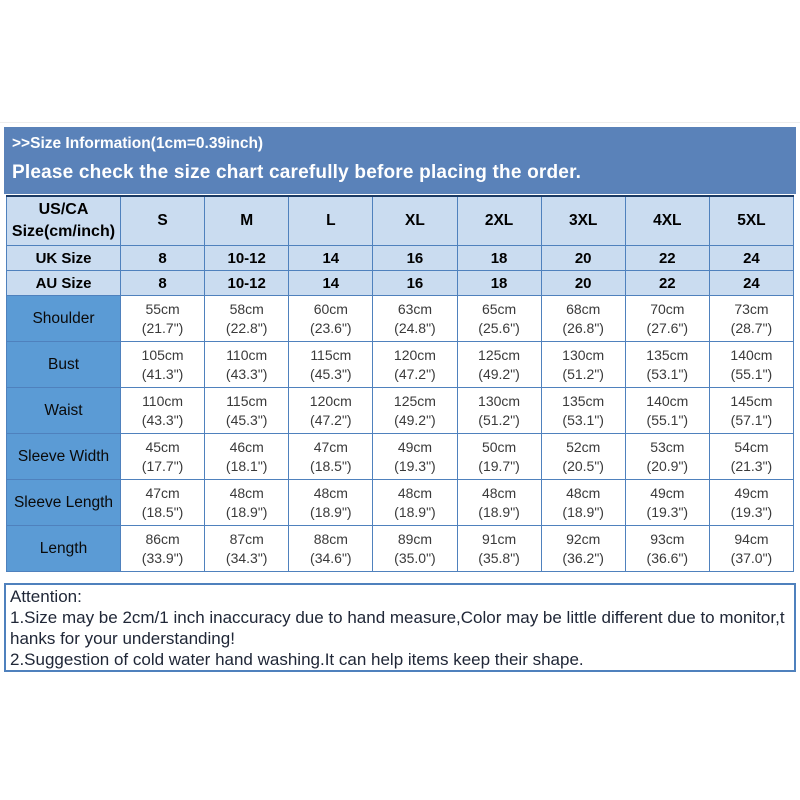 The width and height of the screenshot is (800, 800). What do you see at coordinates (247, 456) in the screenshot?
I see `measurement-value-cell: 46cm (18.1")` at bounding box center [247, 456].